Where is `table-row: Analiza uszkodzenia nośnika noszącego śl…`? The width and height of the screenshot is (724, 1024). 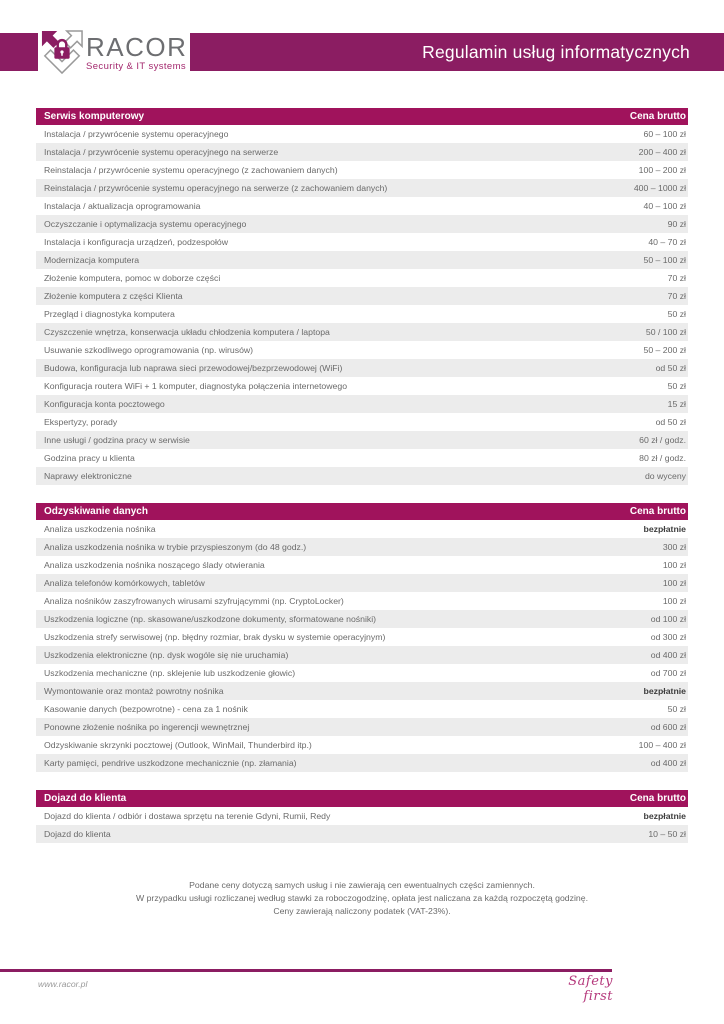 table-row: Analiza uszkodzenia nośnika noszącego śl… is located at coordinates (362, 565).